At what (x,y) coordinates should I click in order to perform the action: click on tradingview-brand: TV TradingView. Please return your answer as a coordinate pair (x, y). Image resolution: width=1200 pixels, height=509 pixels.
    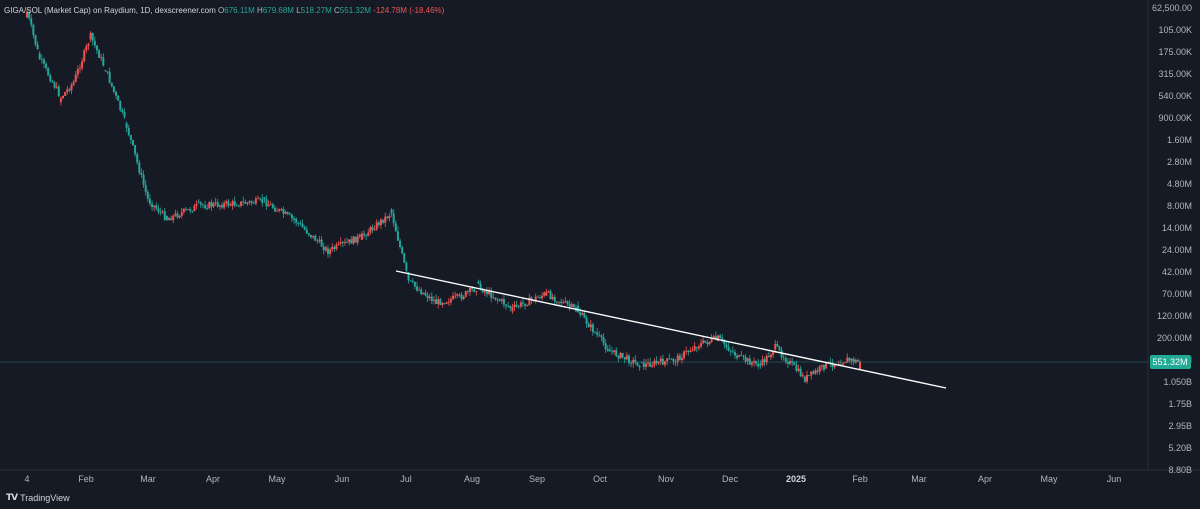
    Looking at the image, I should click on (38, 498).